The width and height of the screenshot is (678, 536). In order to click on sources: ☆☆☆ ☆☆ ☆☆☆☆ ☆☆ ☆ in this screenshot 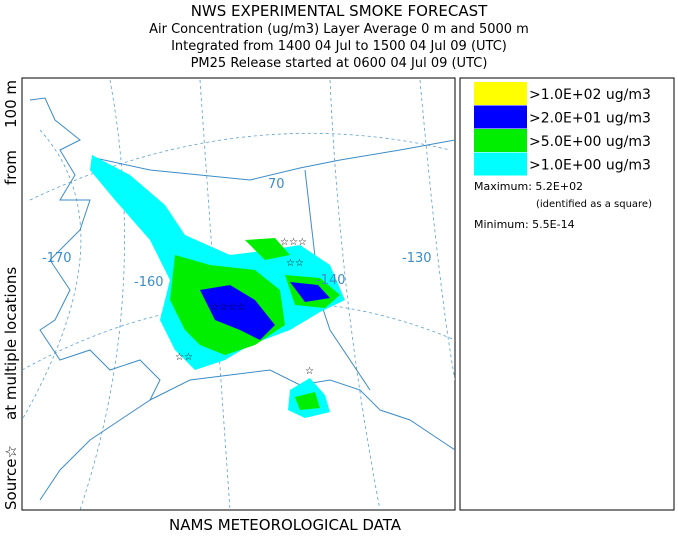, I will do `click(244, 307)`.